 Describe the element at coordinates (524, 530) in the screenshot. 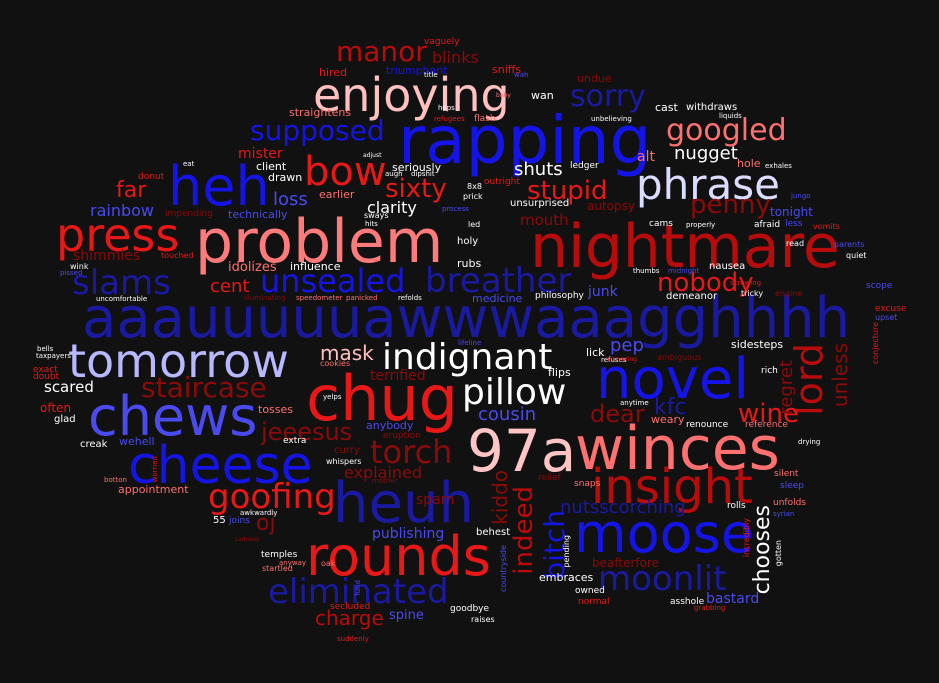

I see `word-indeed: indeed` at that location.